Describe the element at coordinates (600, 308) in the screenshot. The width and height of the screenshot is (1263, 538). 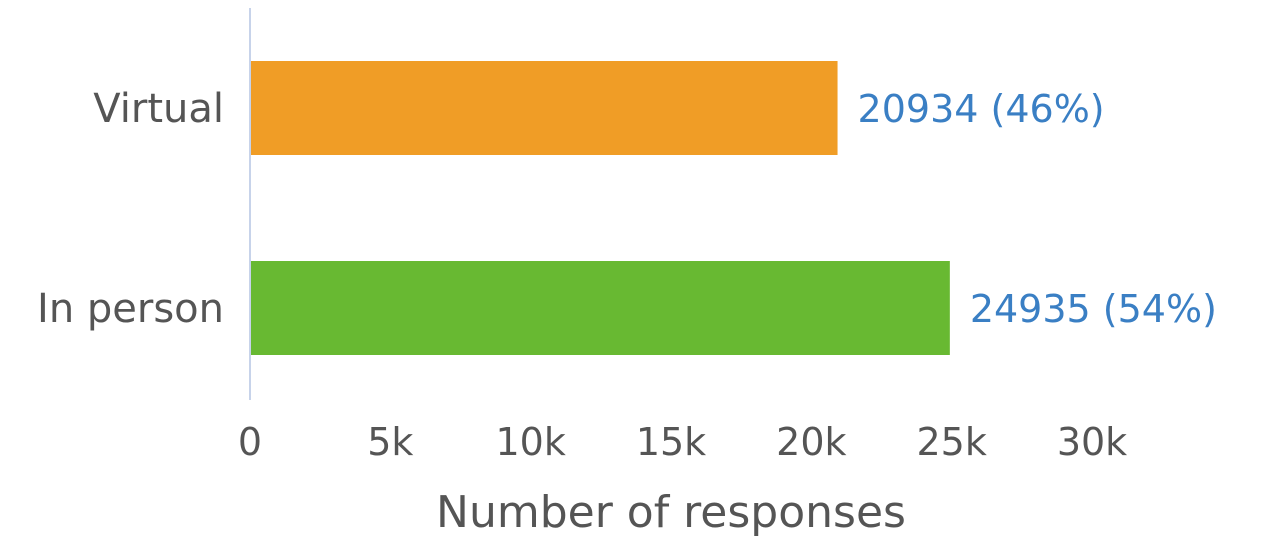
I see `bar-in-person` at that location.